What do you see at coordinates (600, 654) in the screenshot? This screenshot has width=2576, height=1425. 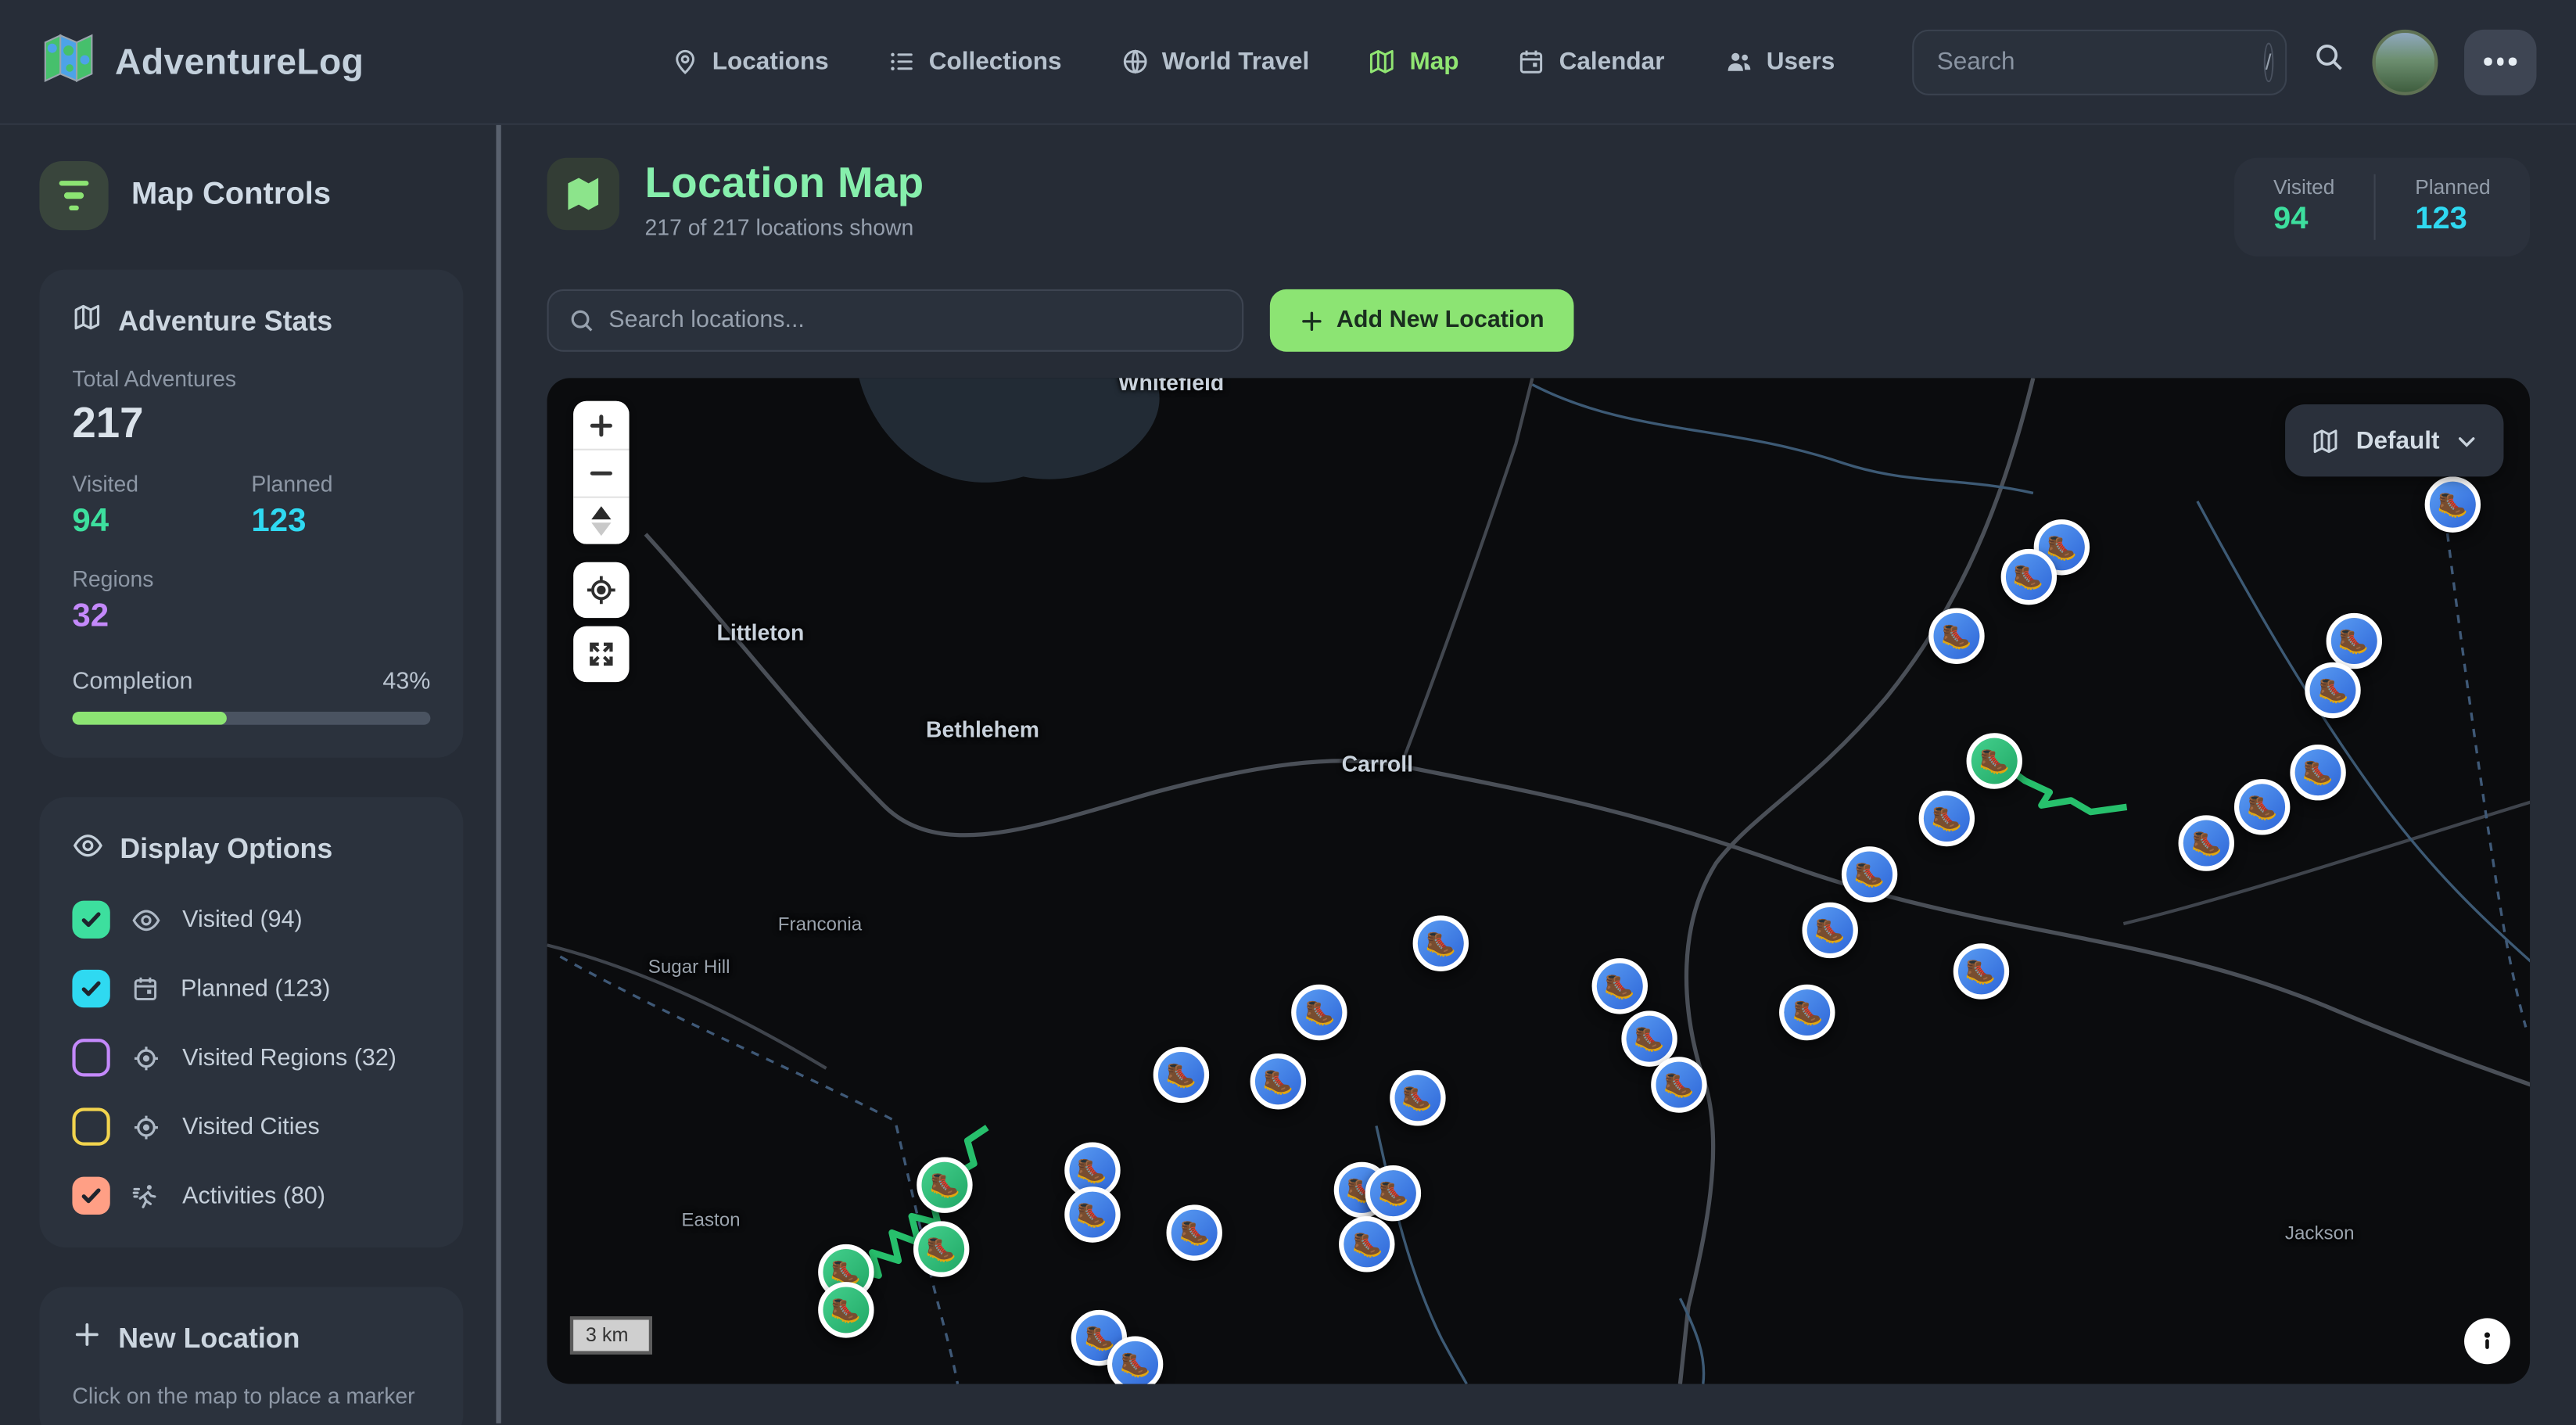 I see `fullscreen-button` at bounding box center [600, 654].